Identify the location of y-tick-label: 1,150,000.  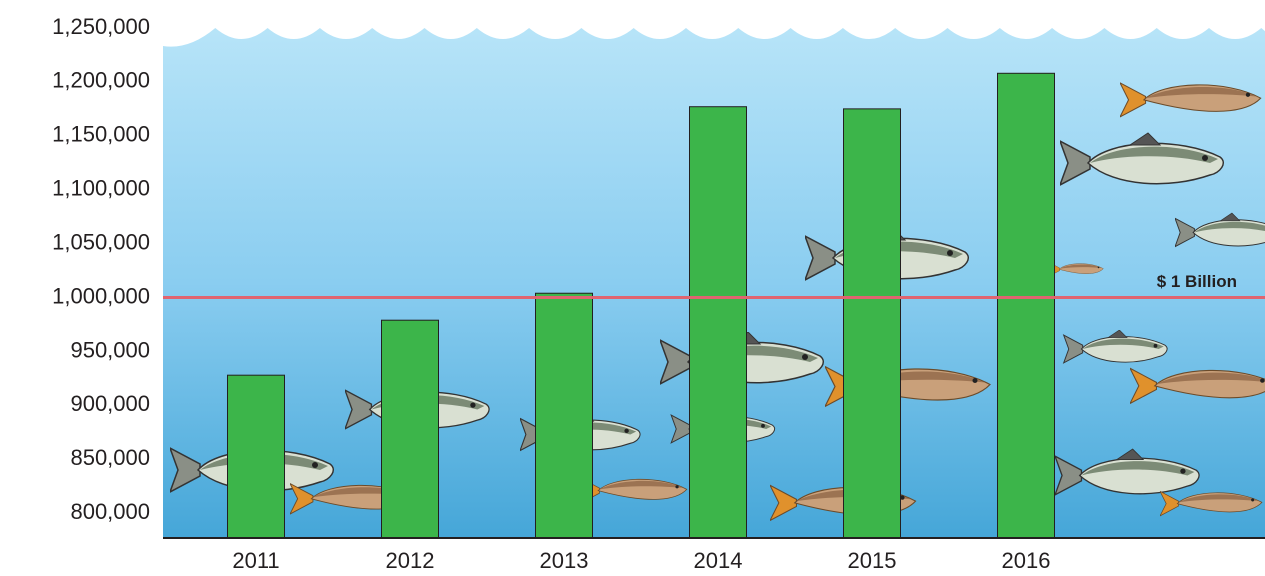
(101, 134).